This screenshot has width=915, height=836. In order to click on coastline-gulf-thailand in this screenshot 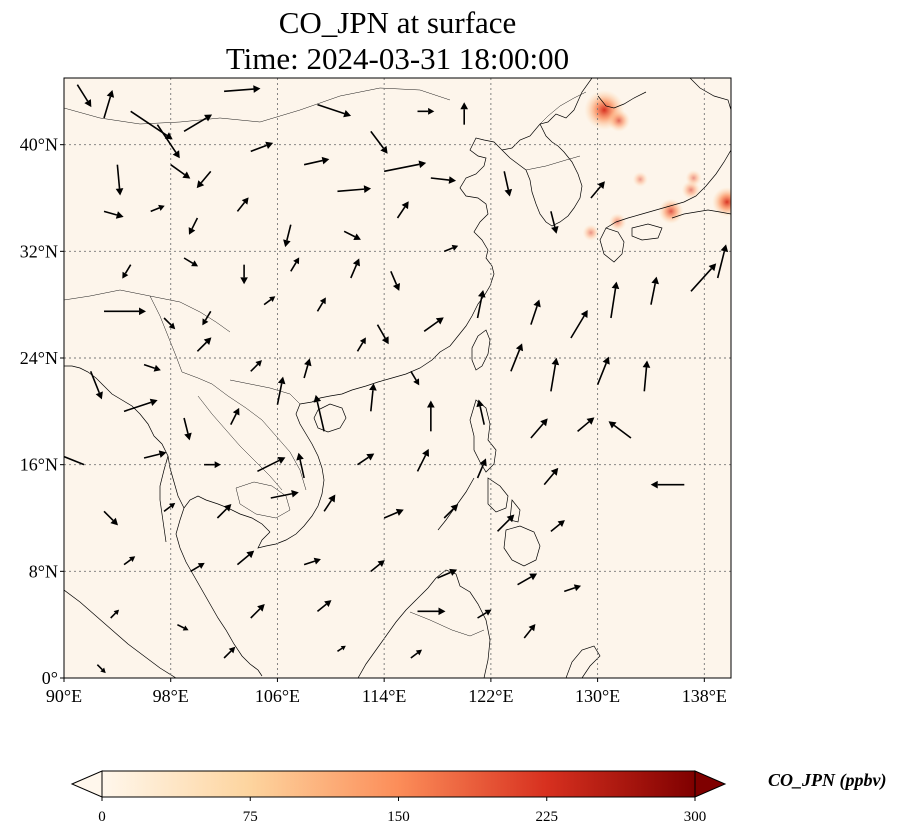, I will do `click(227, 514)`.